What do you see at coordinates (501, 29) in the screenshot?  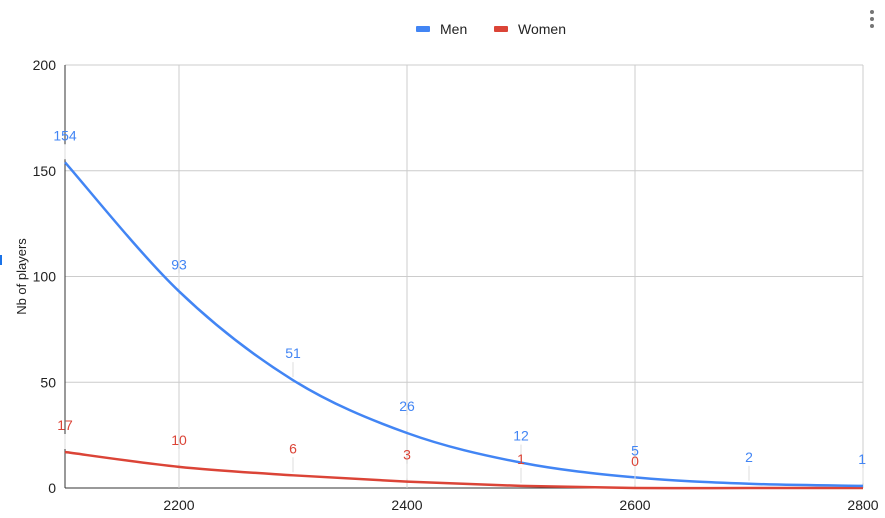 I see `legend-swatch-women` at bounding box center [501, 29].